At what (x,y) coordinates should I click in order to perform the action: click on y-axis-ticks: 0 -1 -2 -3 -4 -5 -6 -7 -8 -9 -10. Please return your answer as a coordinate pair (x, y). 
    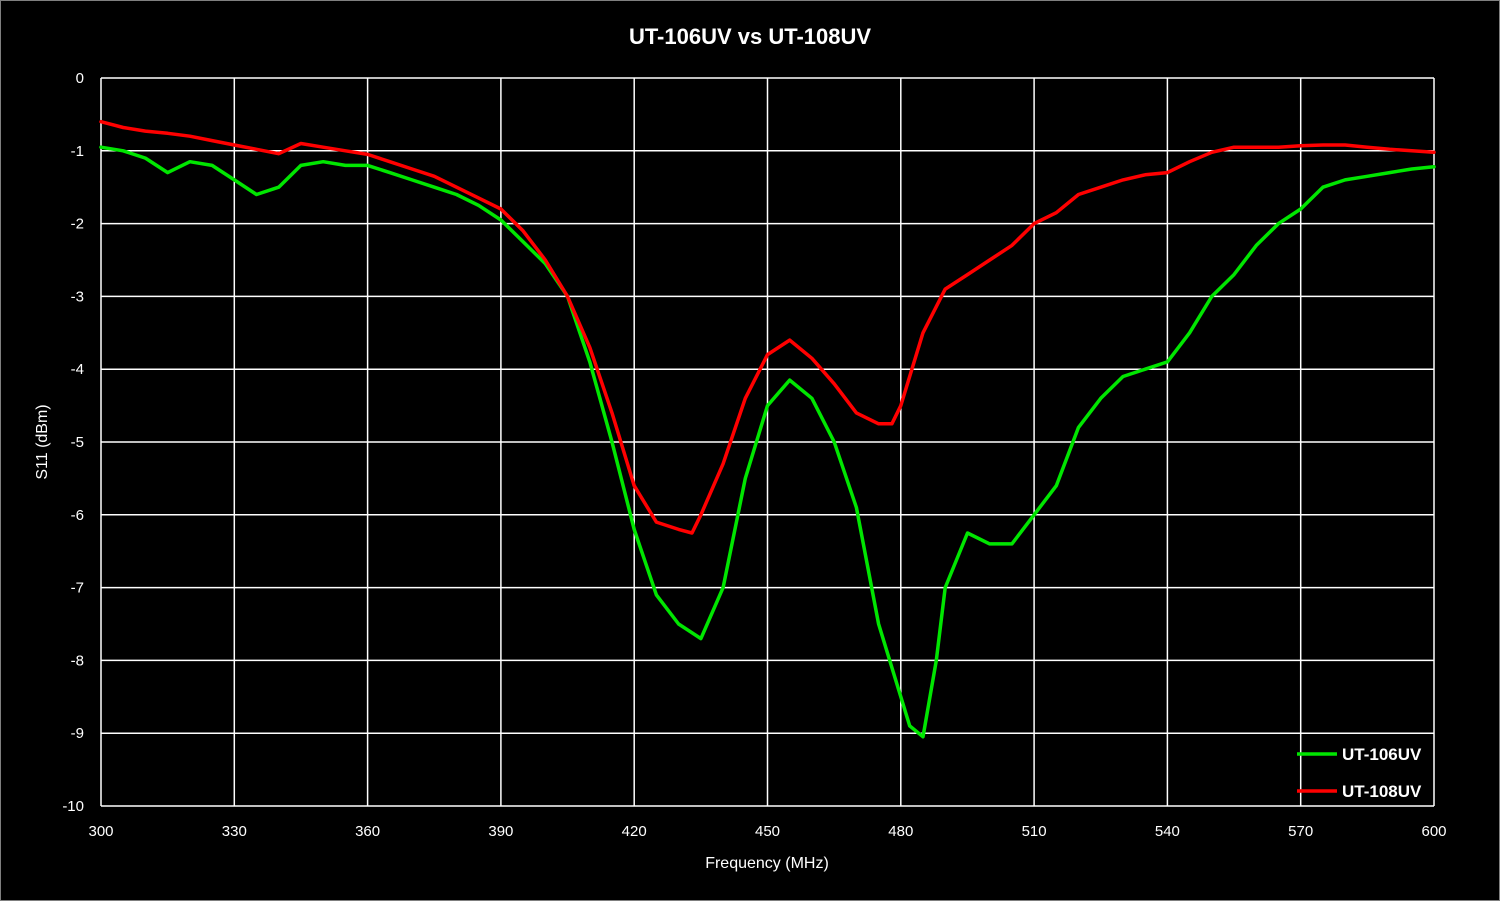
    Looking at the image, I should click on (73, 442).